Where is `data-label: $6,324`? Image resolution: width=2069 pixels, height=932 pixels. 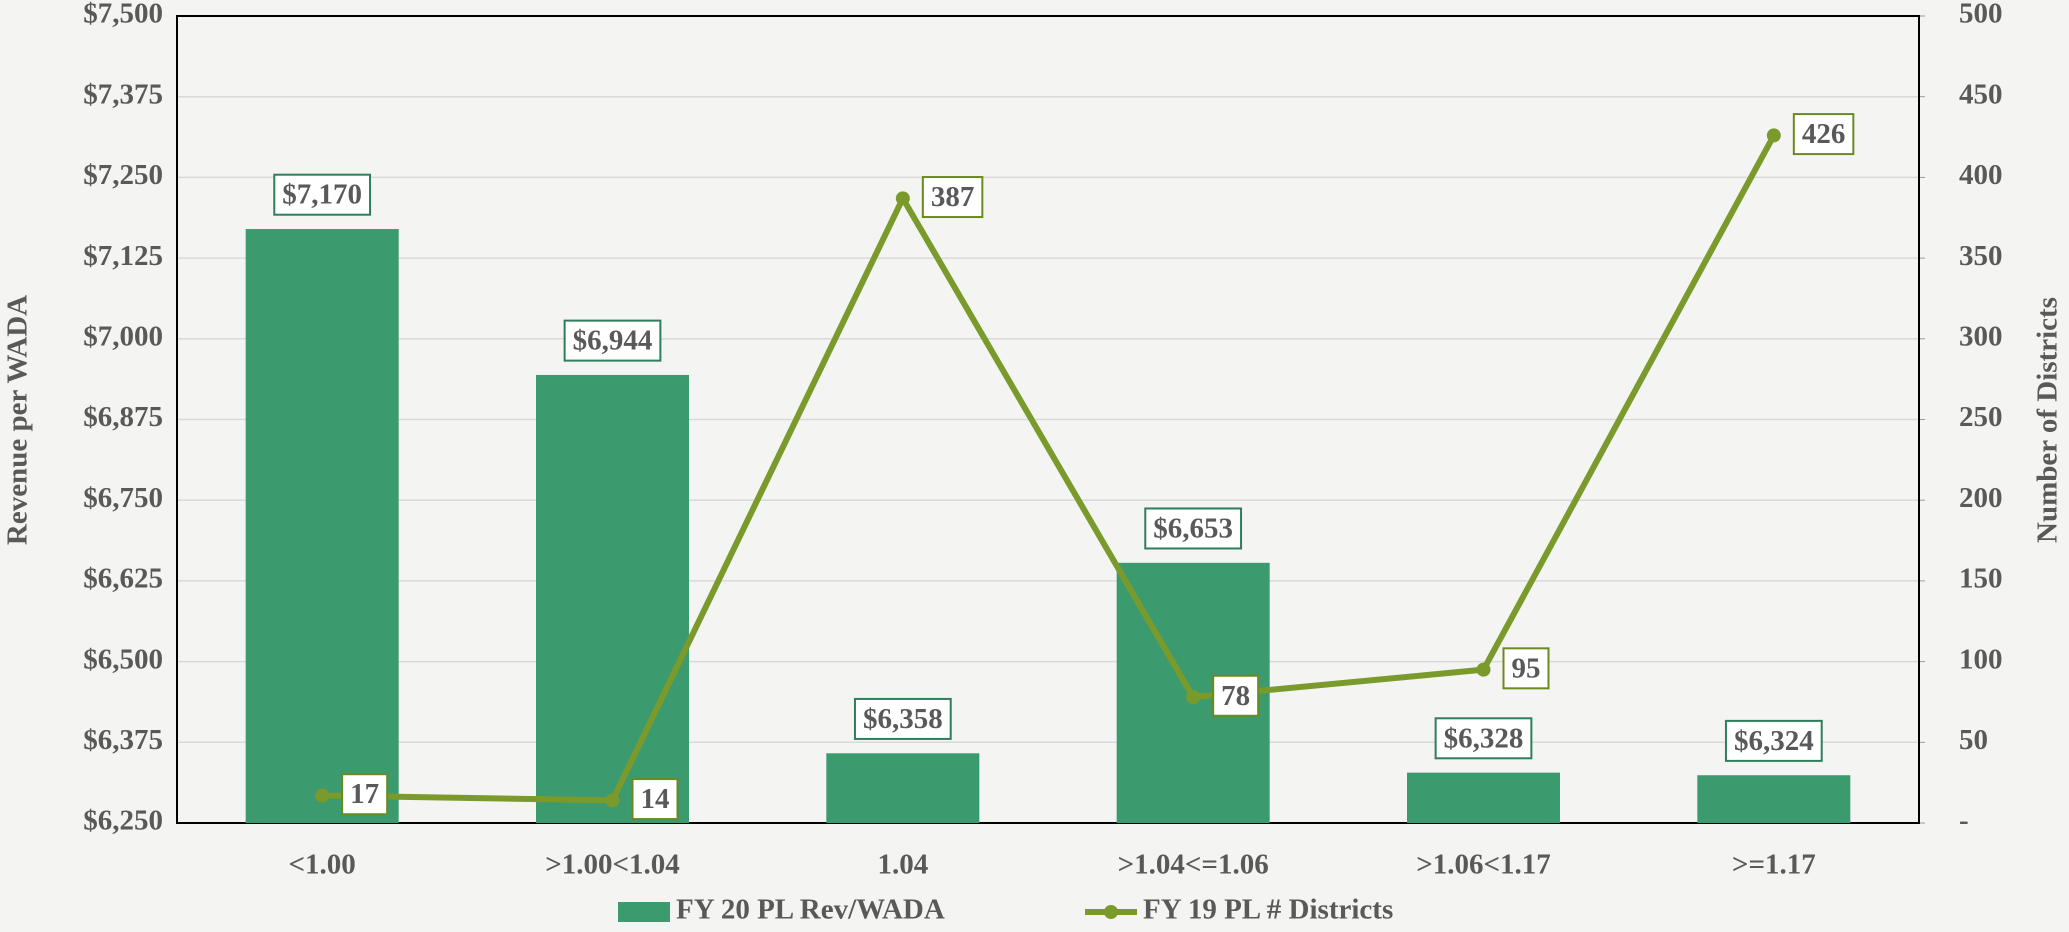 data-label: $6,324 is located at coordinates (1774, 741).